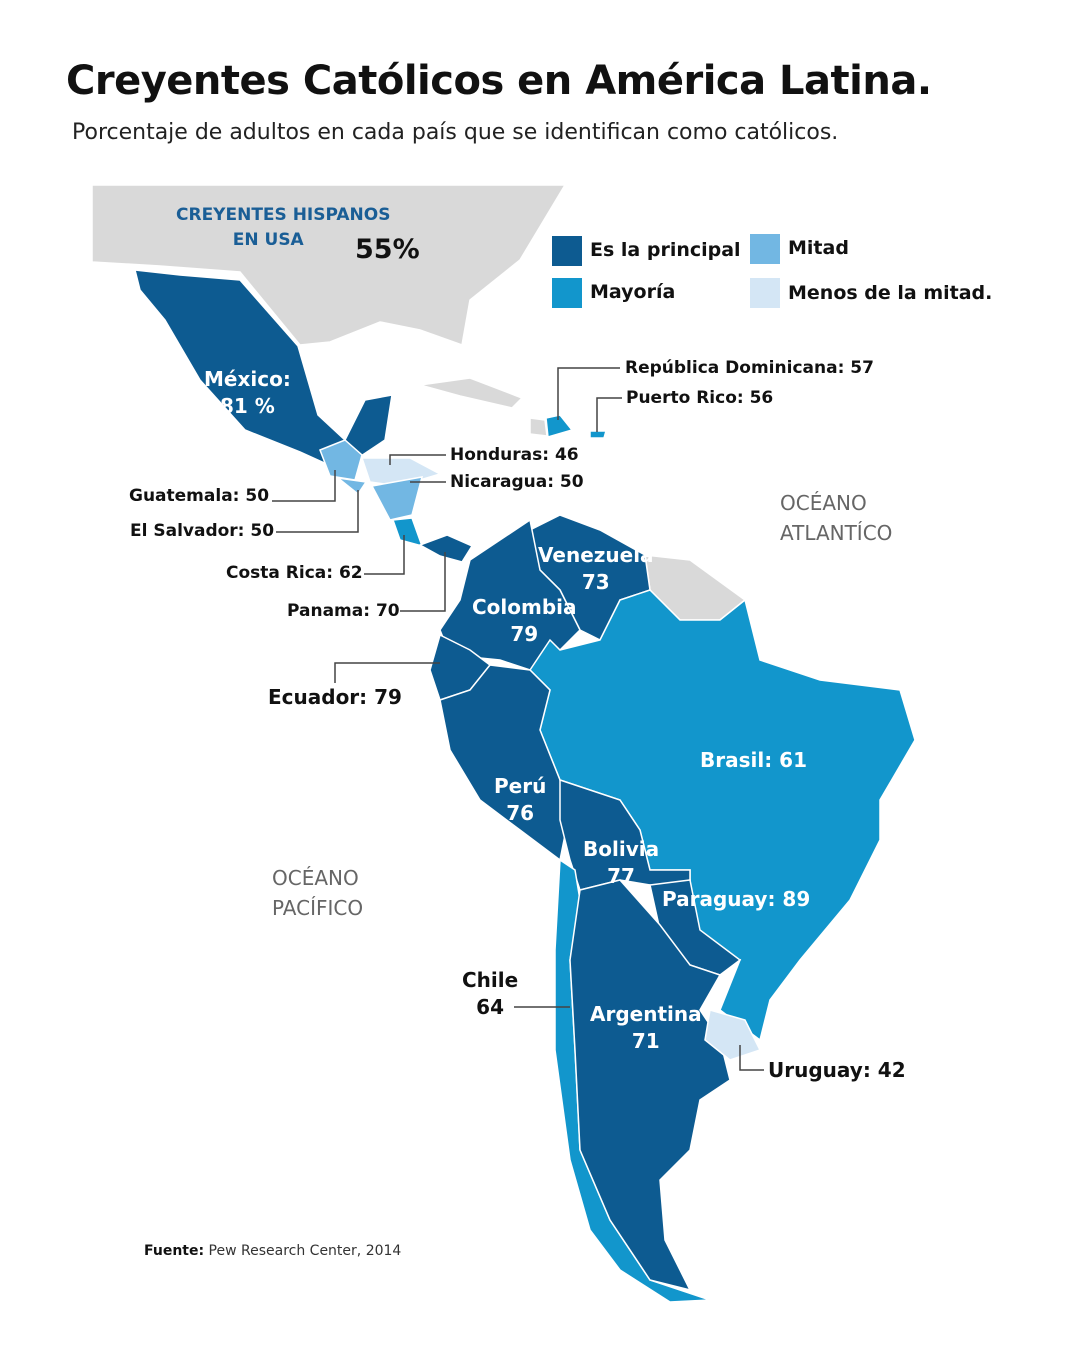 The width and height of the screenshot is (1067, 1350). Describe the element at coordinates (283, 228) in the screenshot. I see `usa-label: CREYENTES HISPANOS EN USA` at that location.